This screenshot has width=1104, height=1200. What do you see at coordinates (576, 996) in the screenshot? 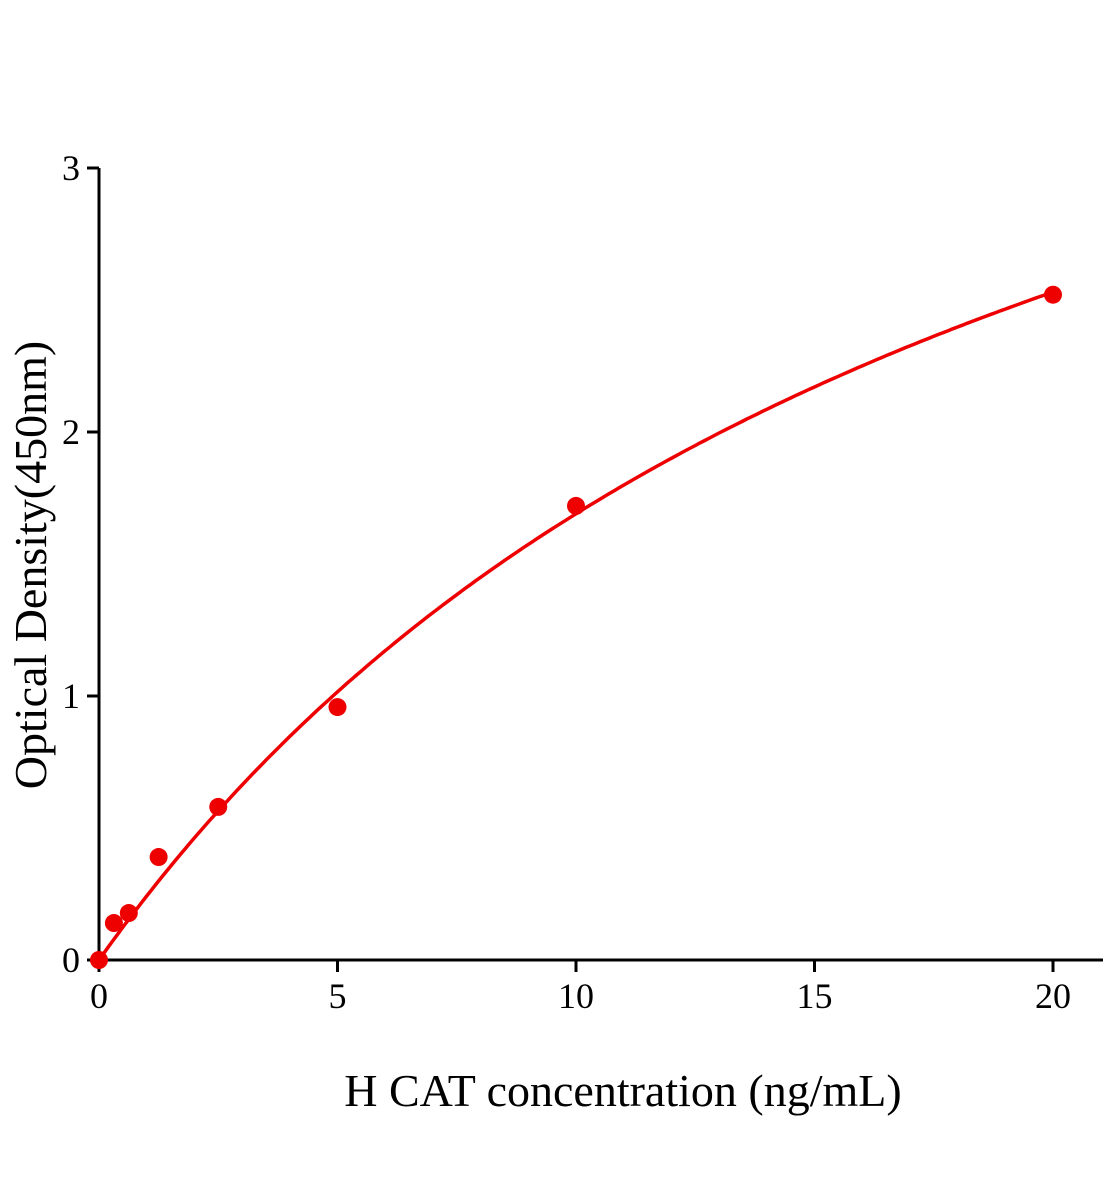
I see `x-tick-label: 10` at bounding box center [576, 996].